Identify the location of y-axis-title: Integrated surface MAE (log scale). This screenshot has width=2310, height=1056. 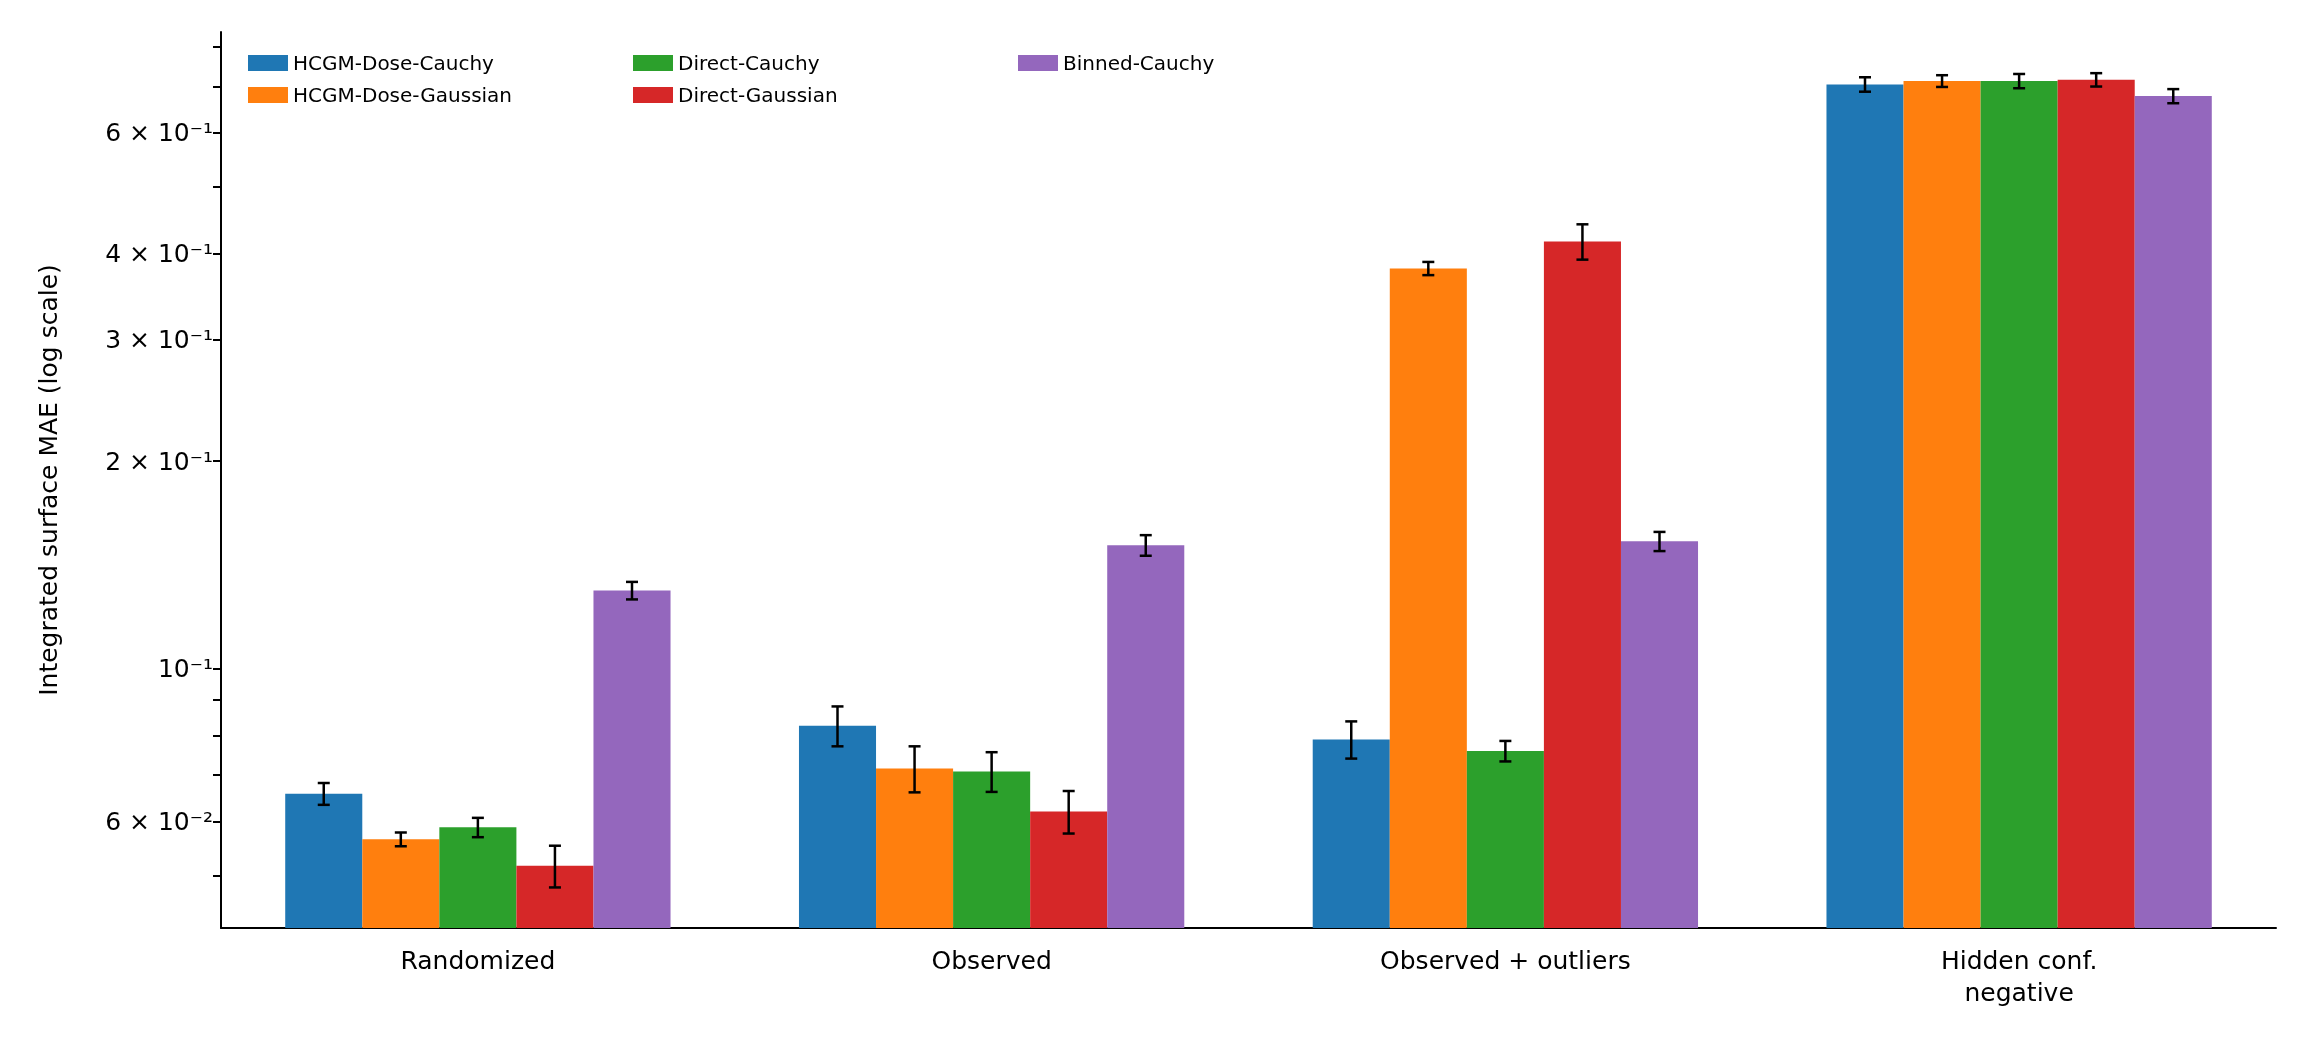
(48, 480).